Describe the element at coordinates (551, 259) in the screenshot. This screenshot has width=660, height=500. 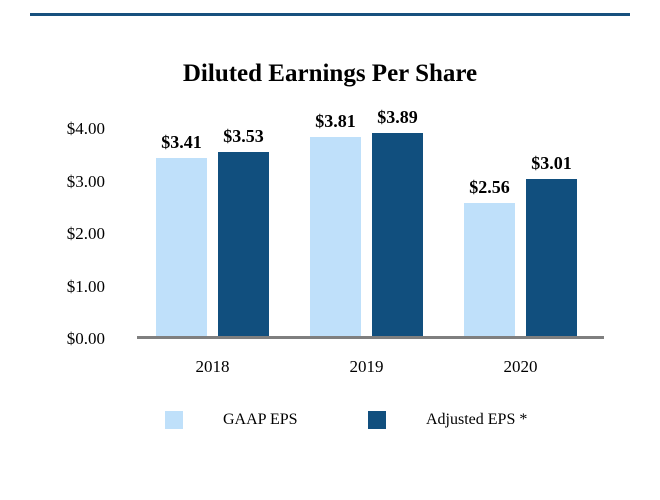
I see `bar-adjusted-eps-2020` at that location.